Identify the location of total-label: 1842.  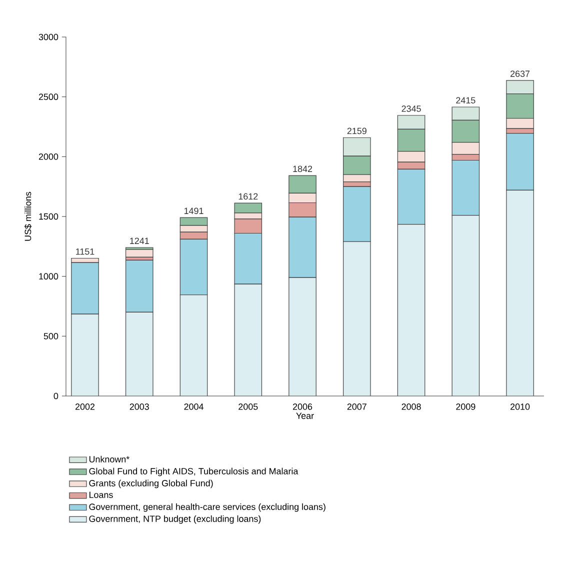
(302, 169).